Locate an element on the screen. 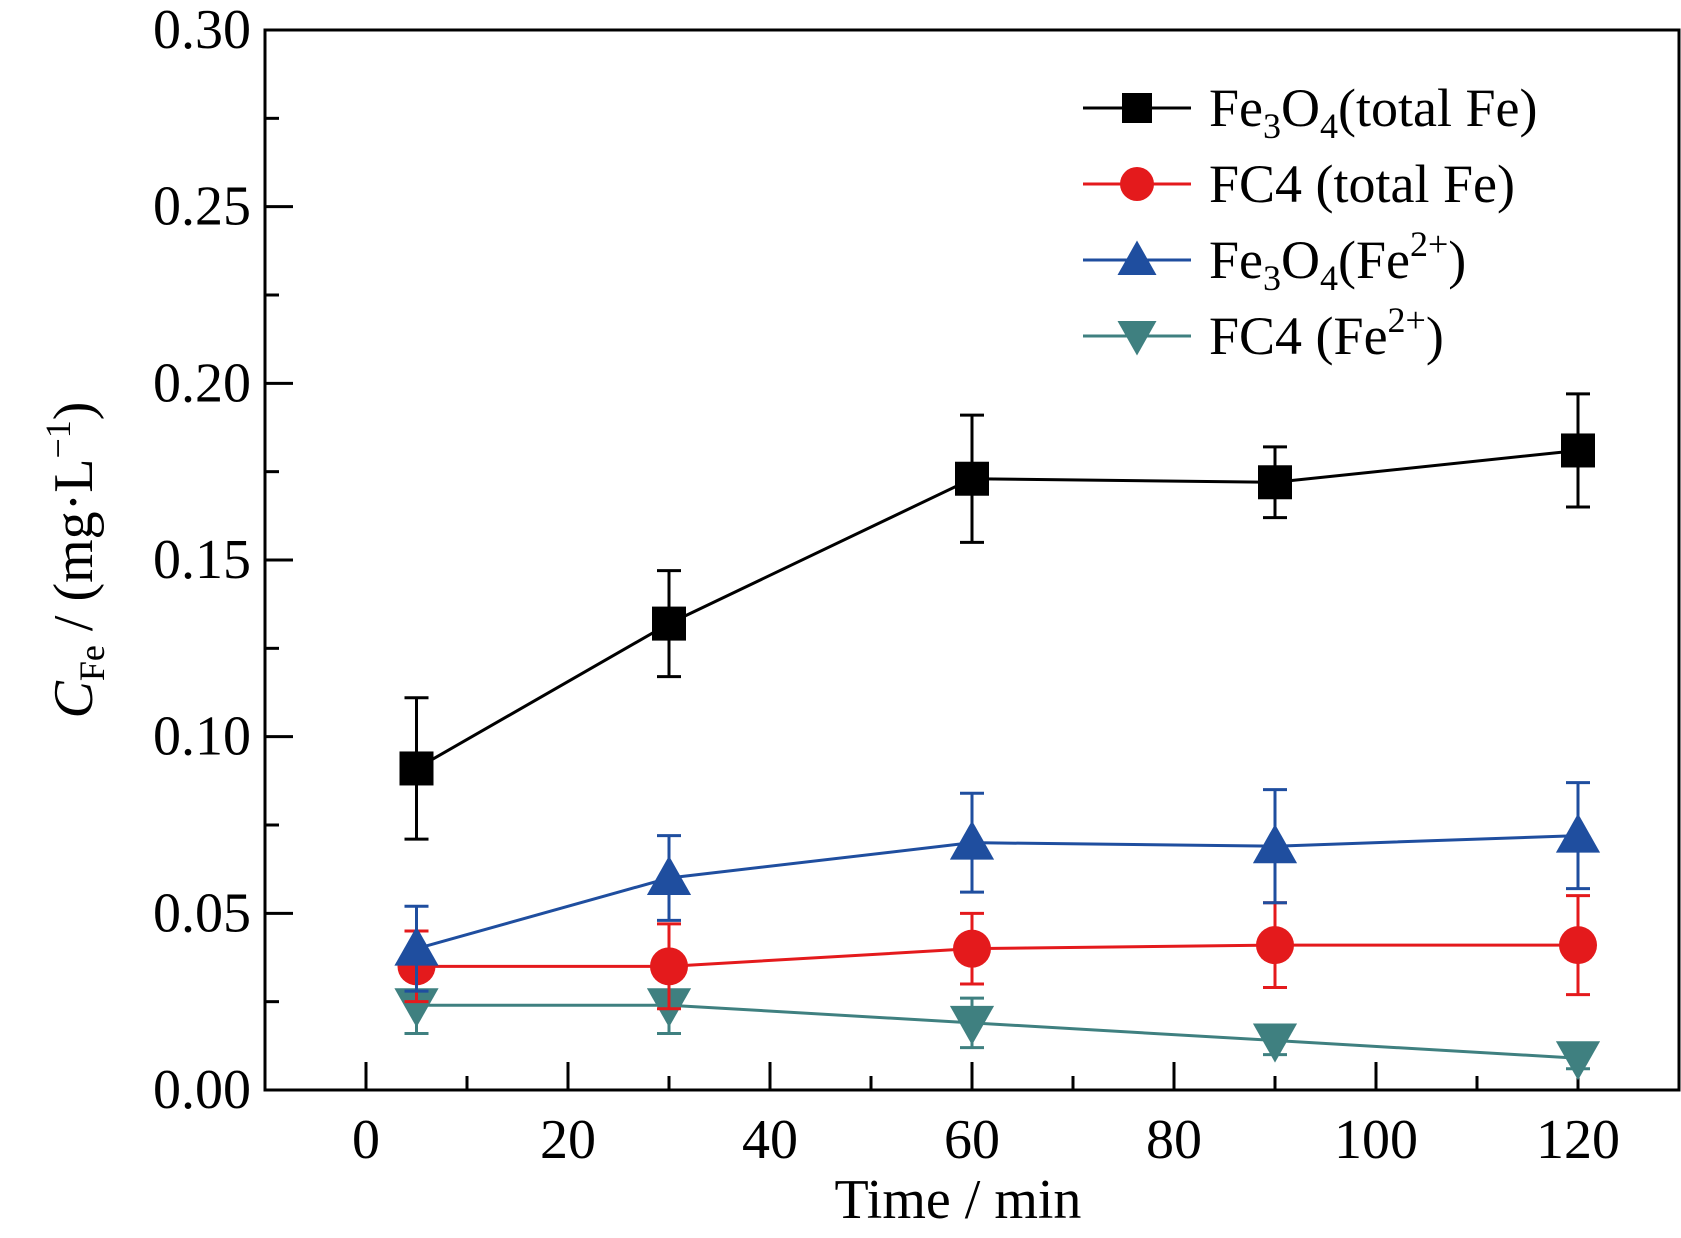 This screenshot has height=1238, width=1681. legend-item: Fe3O4(Fe2+) is located at coordinates (1274, 261).